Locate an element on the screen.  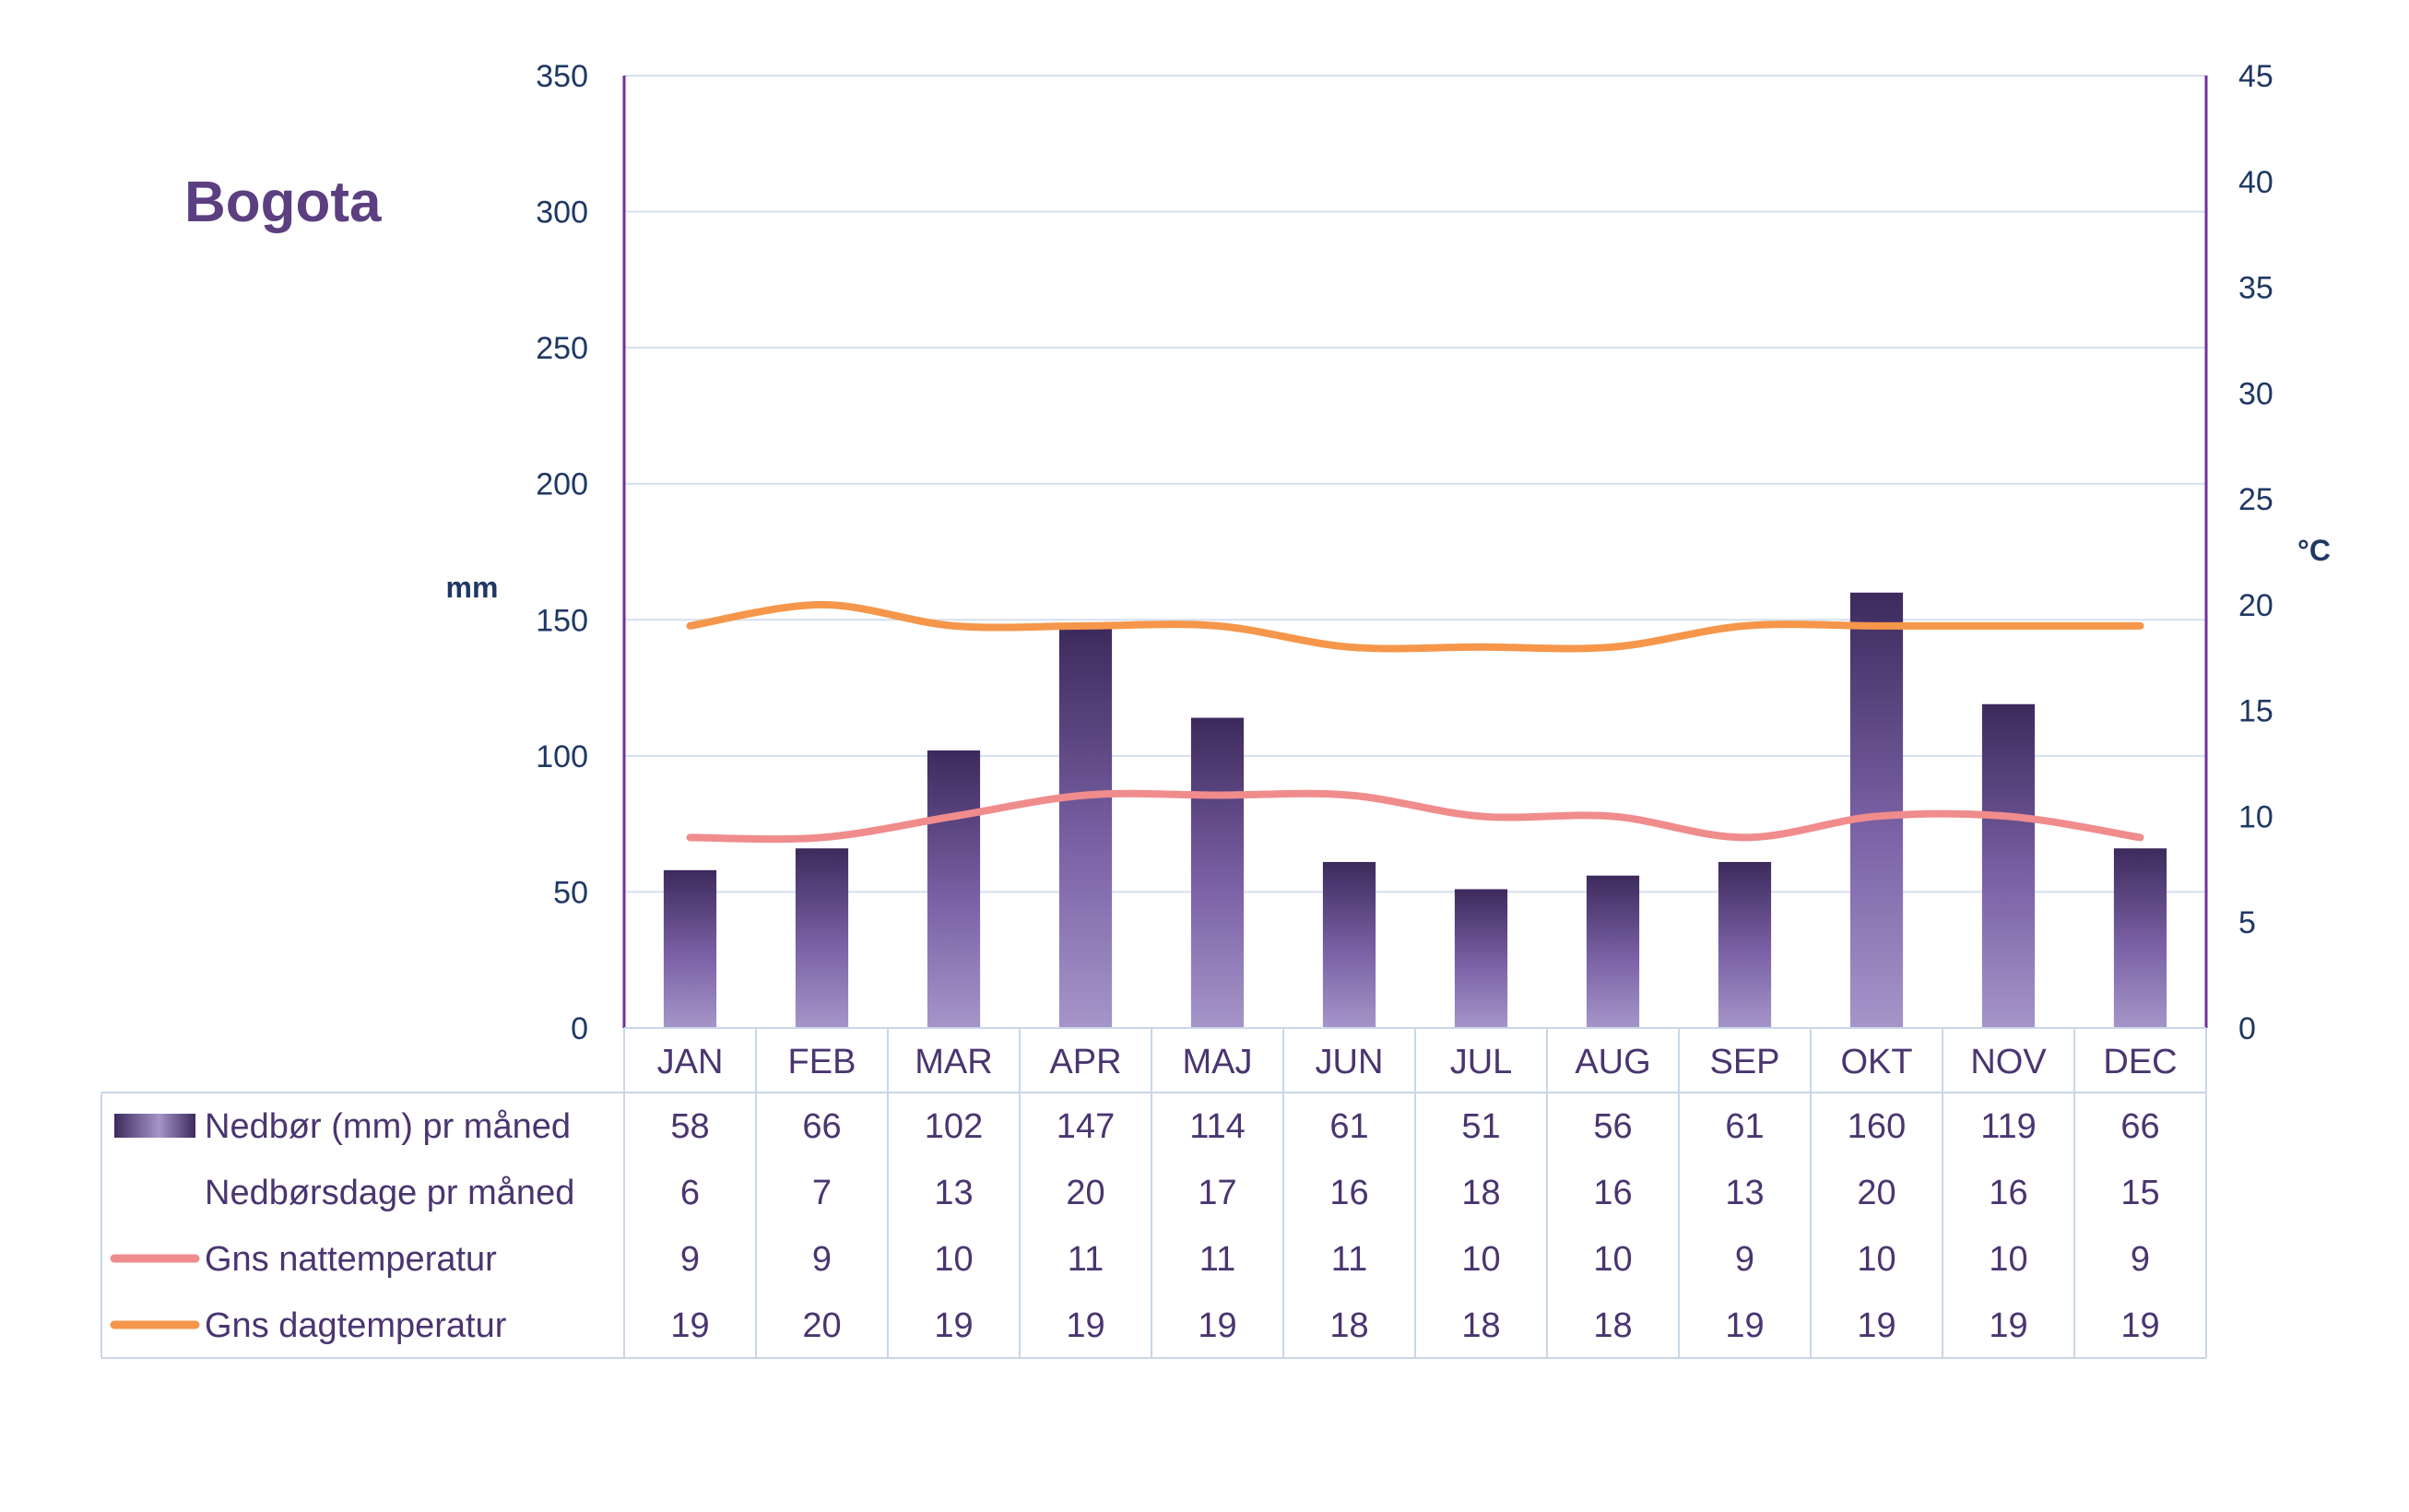
left-axis-unit: mm is located at coordinates (472, 587).